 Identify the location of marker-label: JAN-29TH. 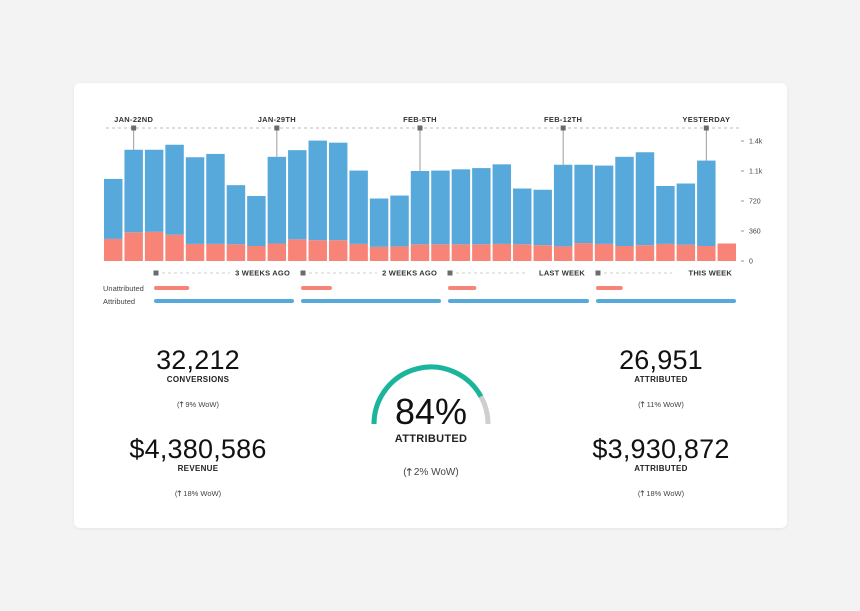
(277, 119).